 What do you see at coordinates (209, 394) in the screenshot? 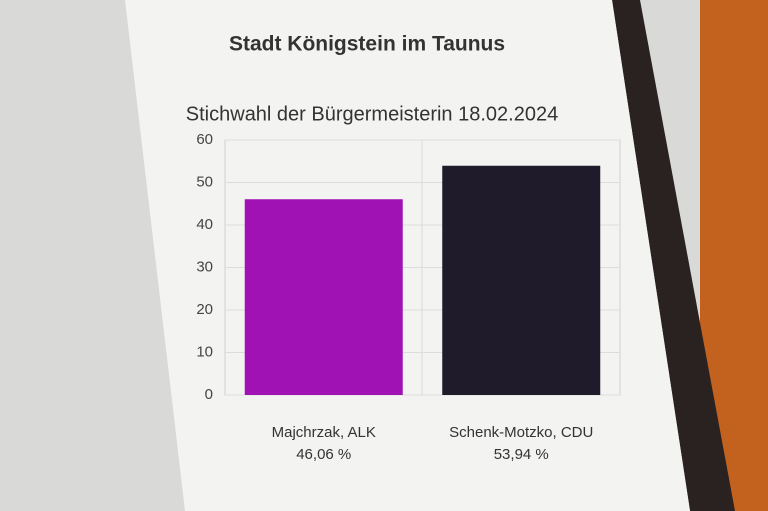
I see `y-tick-label: 0` at bounding box center [209, 394].